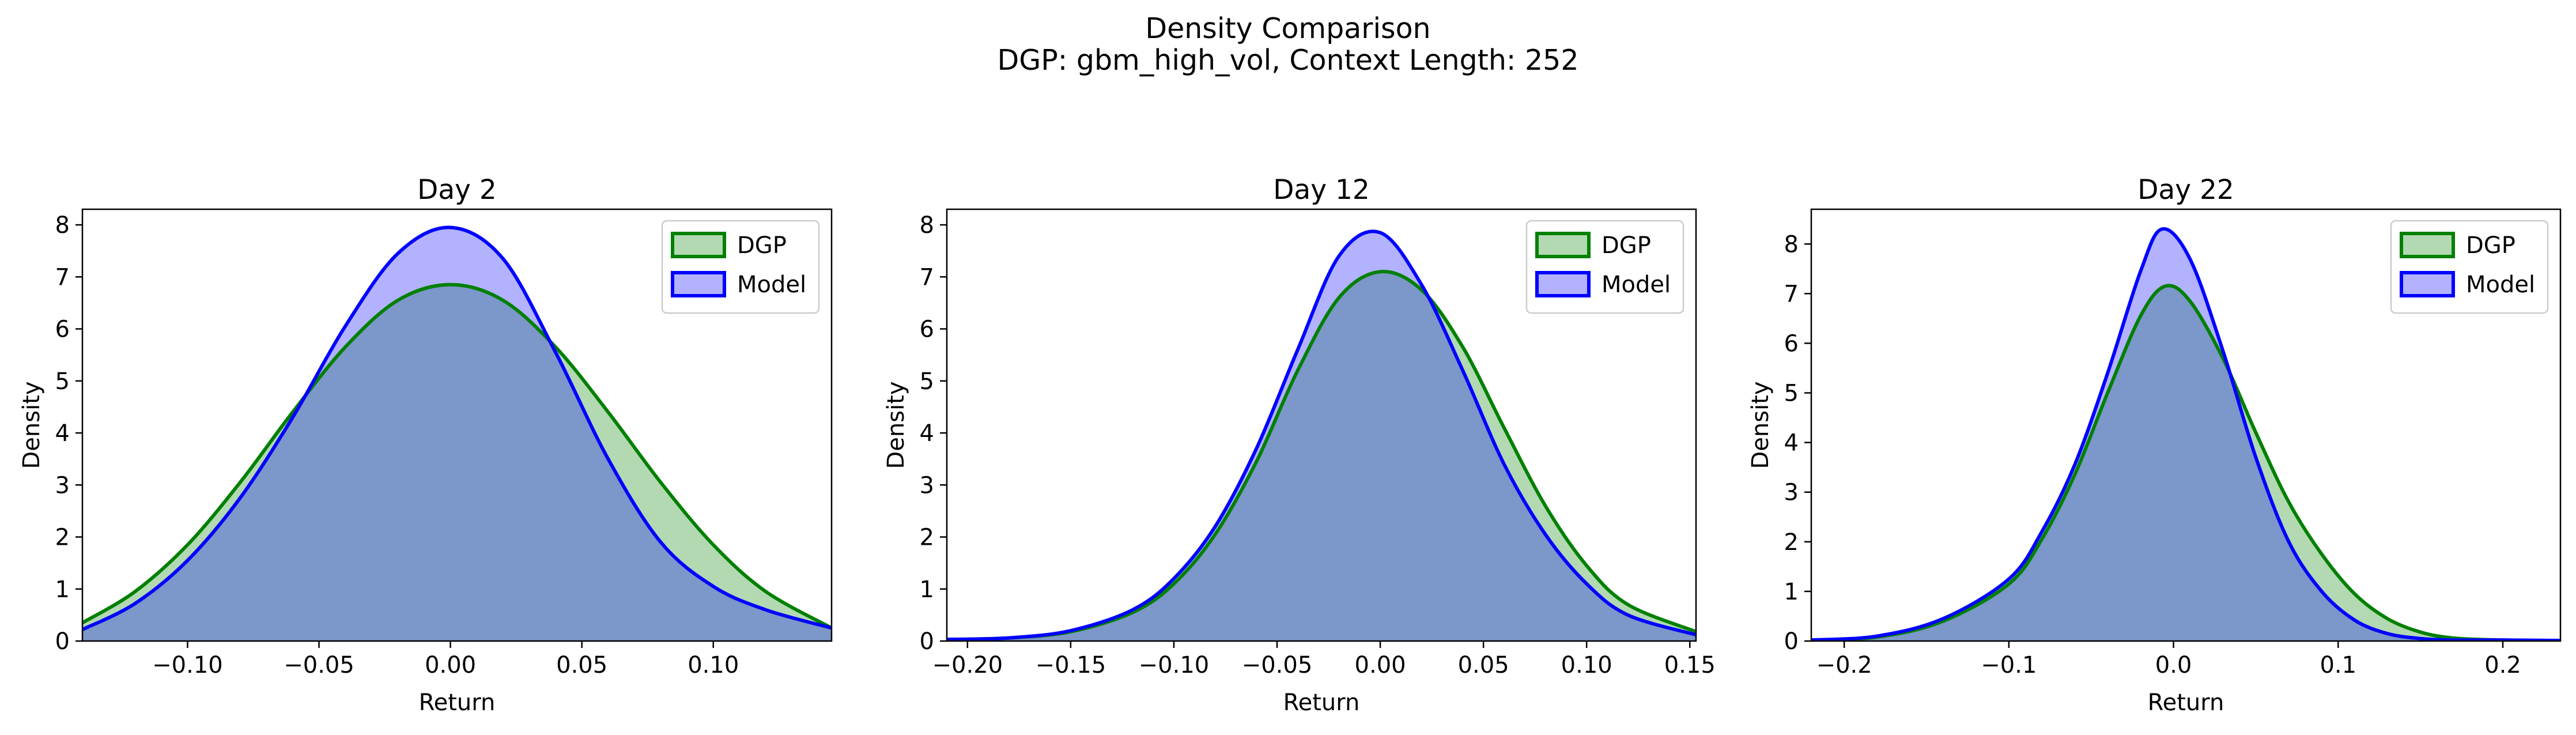  Describe the element at coordinates (2502, 665) in the screenshot. I see `x-tick-label: 0.2` at that location.